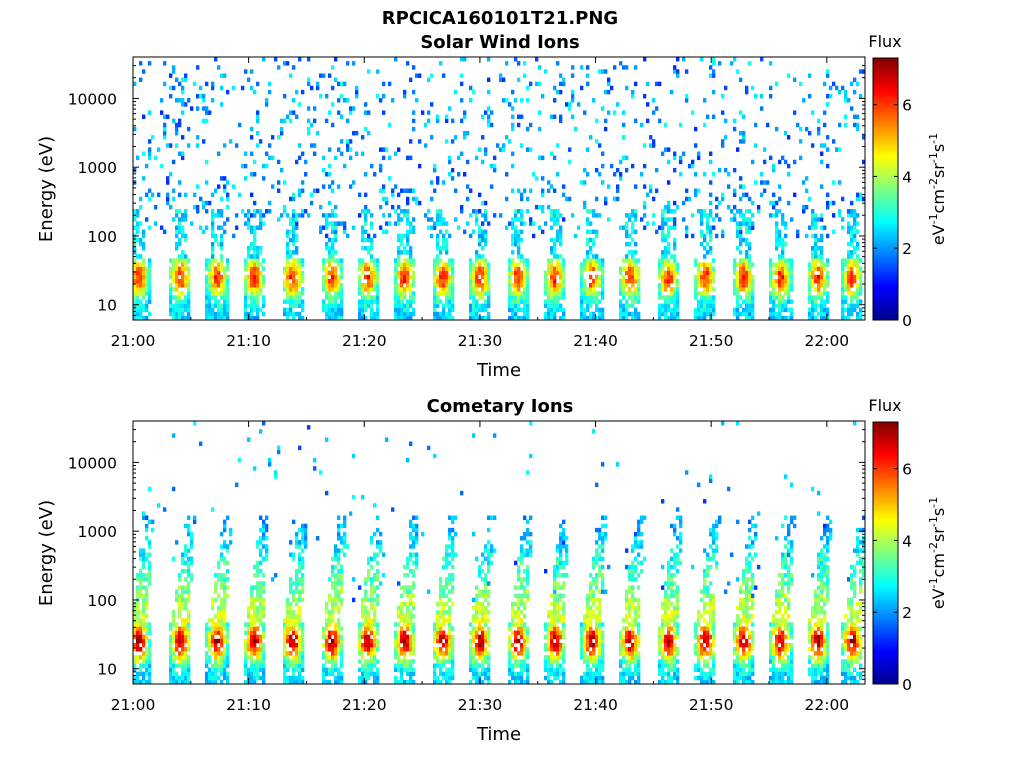  I want to click on colorbar-tick: 6, so click(892, 106).